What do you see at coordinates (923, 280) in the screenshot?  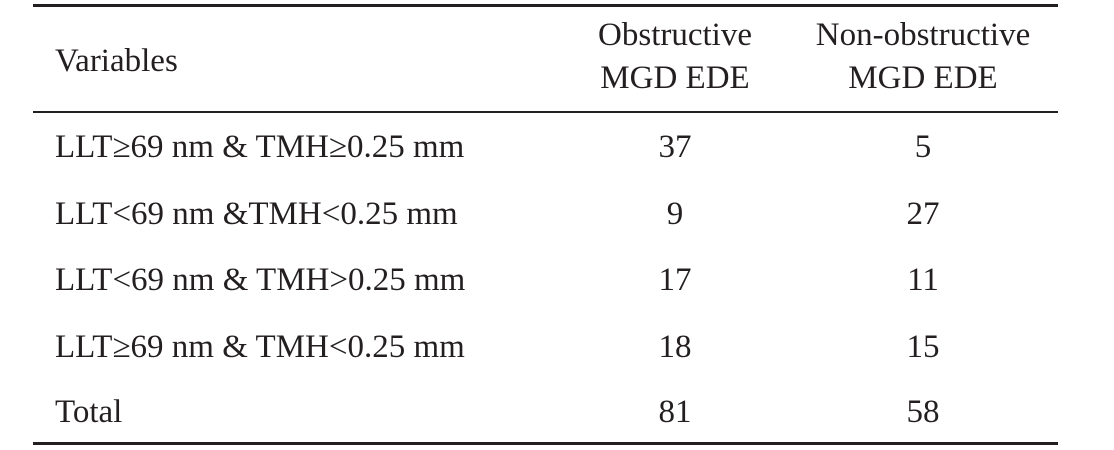 I see `row-non-obstructive-value: 11` at bounding box center [923, 280].